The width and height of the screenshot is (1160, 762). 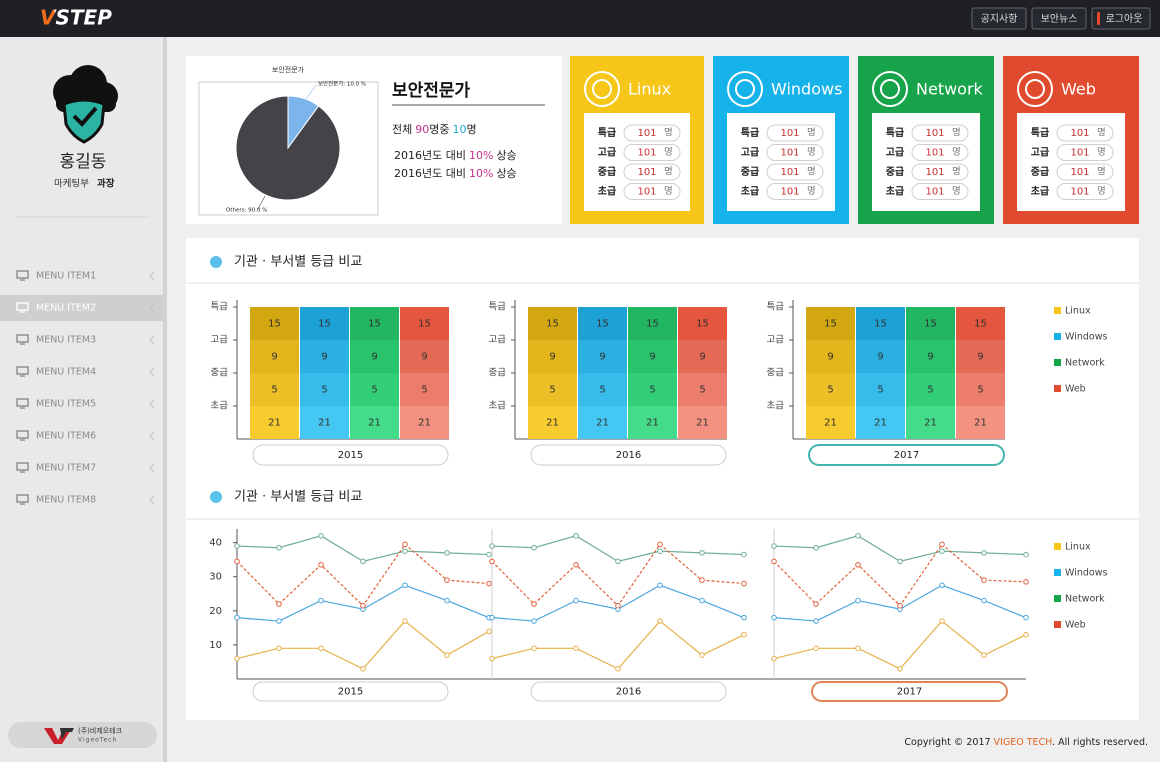 I want to click on legend-label: Network, so click(x=1085, y=363).